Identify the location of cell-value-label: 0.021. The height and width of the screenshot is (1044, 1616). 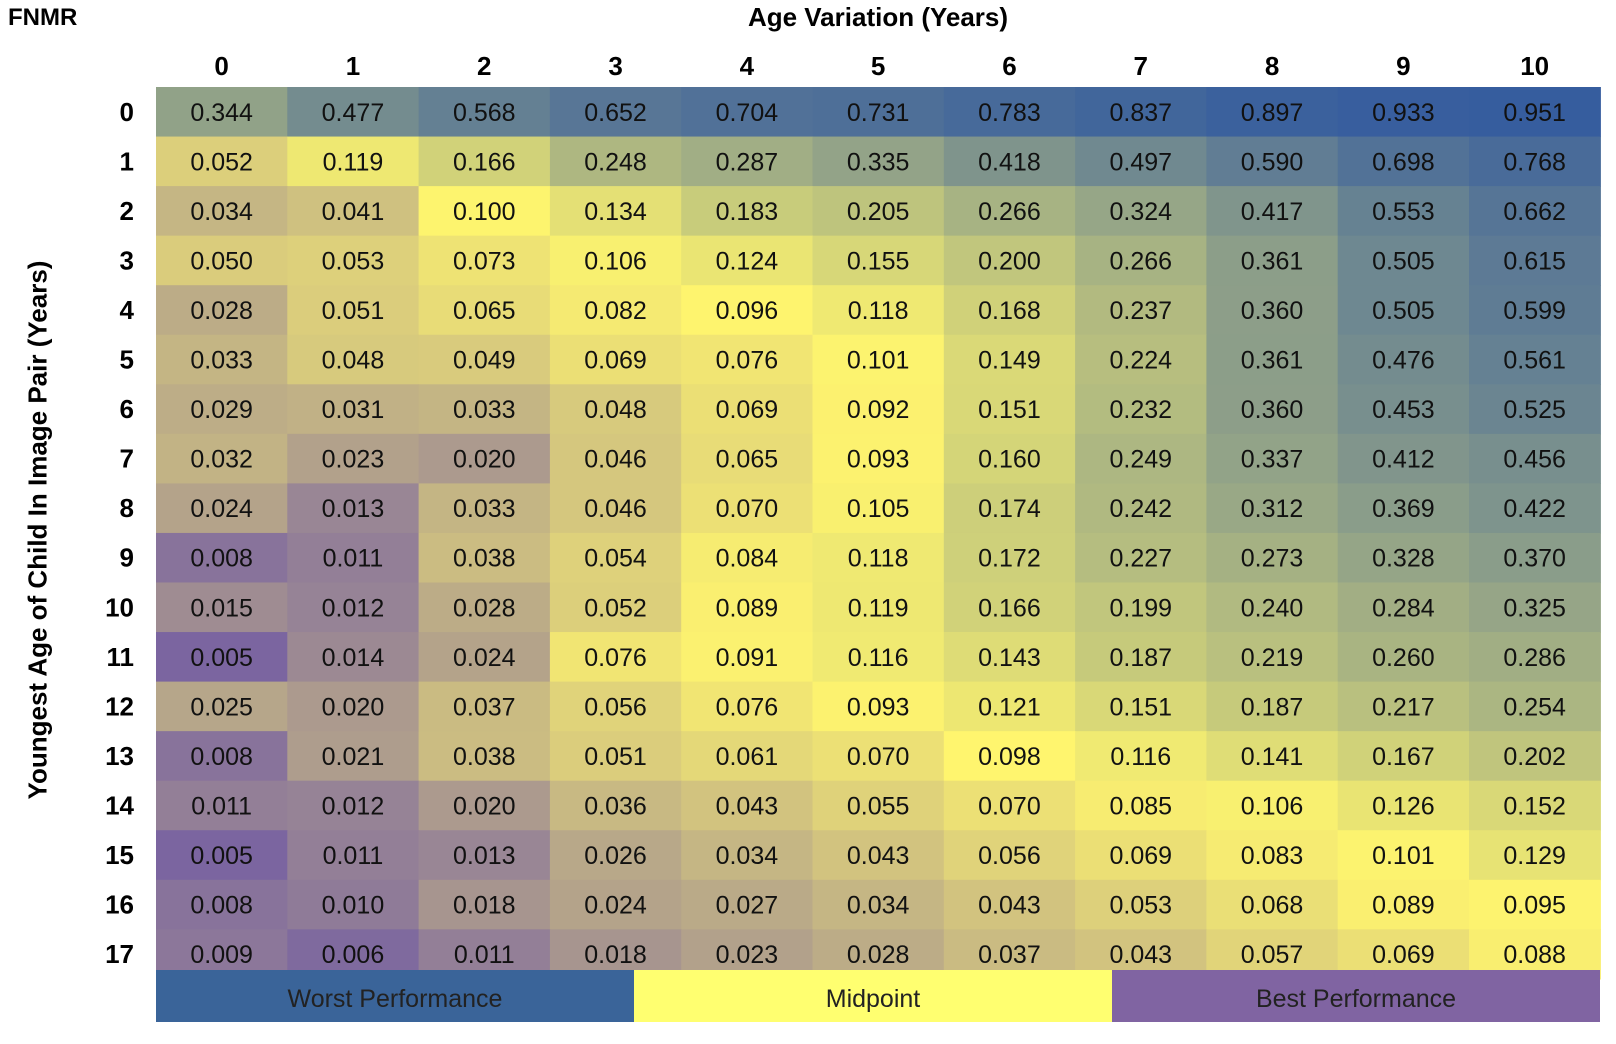
(353, 757).